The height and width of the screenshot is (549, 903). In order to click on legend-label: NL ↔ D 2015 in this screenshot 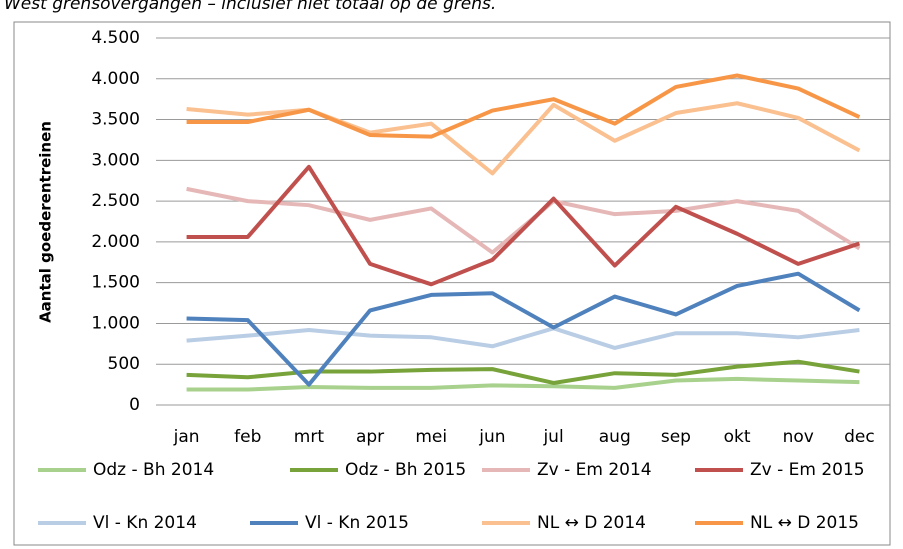, I will do `click(804, 523)`.